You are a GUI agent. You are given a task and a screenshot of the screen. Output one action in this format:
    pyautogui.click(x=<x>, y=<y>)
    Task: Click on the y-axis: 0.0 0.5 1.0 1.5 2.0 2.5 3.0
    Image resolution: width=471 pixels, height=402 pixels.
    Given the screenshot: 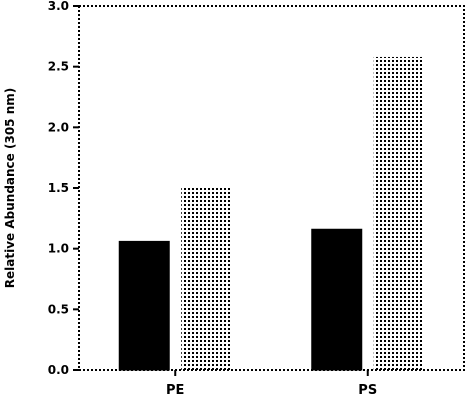 What is the action you would take?
    pyautogui.click(x=63, y=188)
    